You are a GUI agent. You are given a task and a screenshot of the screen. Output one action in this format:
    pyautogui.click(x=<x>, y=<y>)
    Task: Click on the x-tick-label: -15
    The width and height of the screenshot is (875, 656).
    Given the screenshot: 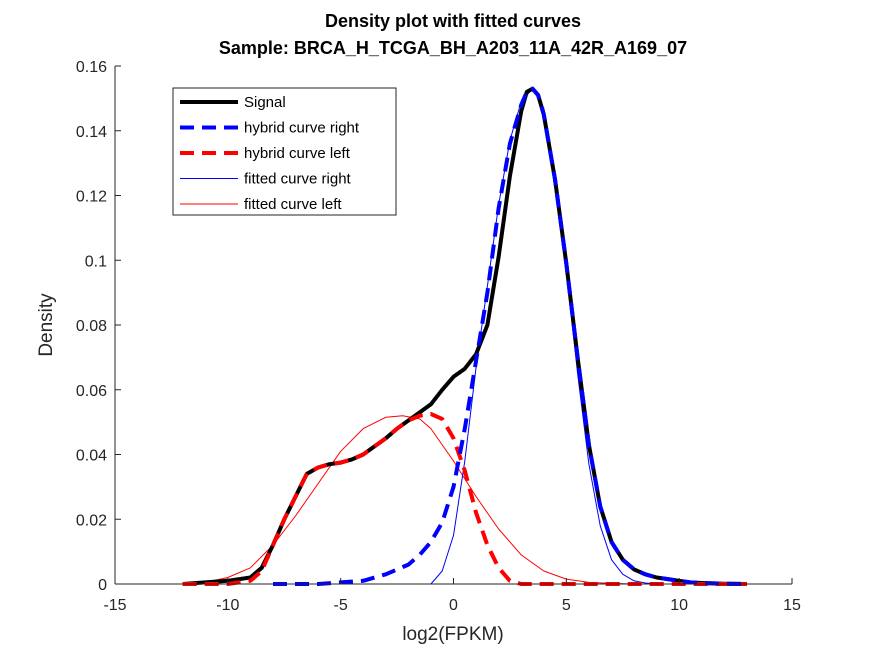 What is the action you would take?
    pyautogui.click(x=114, y=605)
    